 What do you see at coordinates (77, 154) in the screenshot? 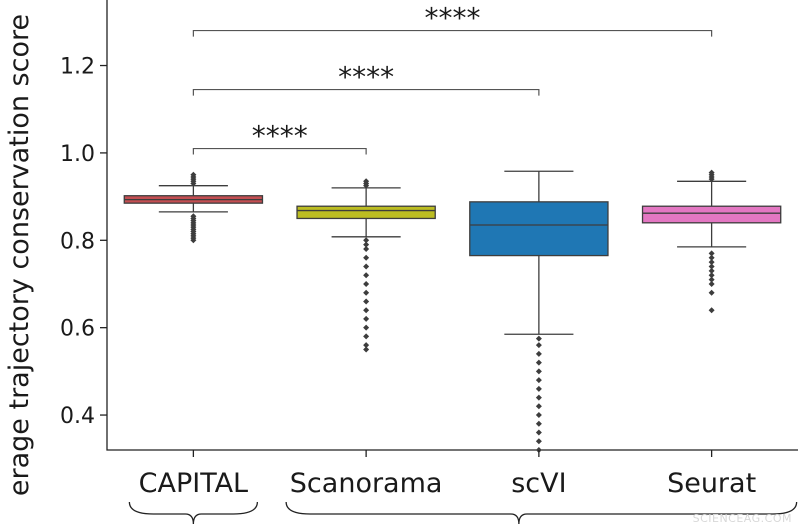
I see `y-tick-label: 1.0` at bounding box center [77, 154].